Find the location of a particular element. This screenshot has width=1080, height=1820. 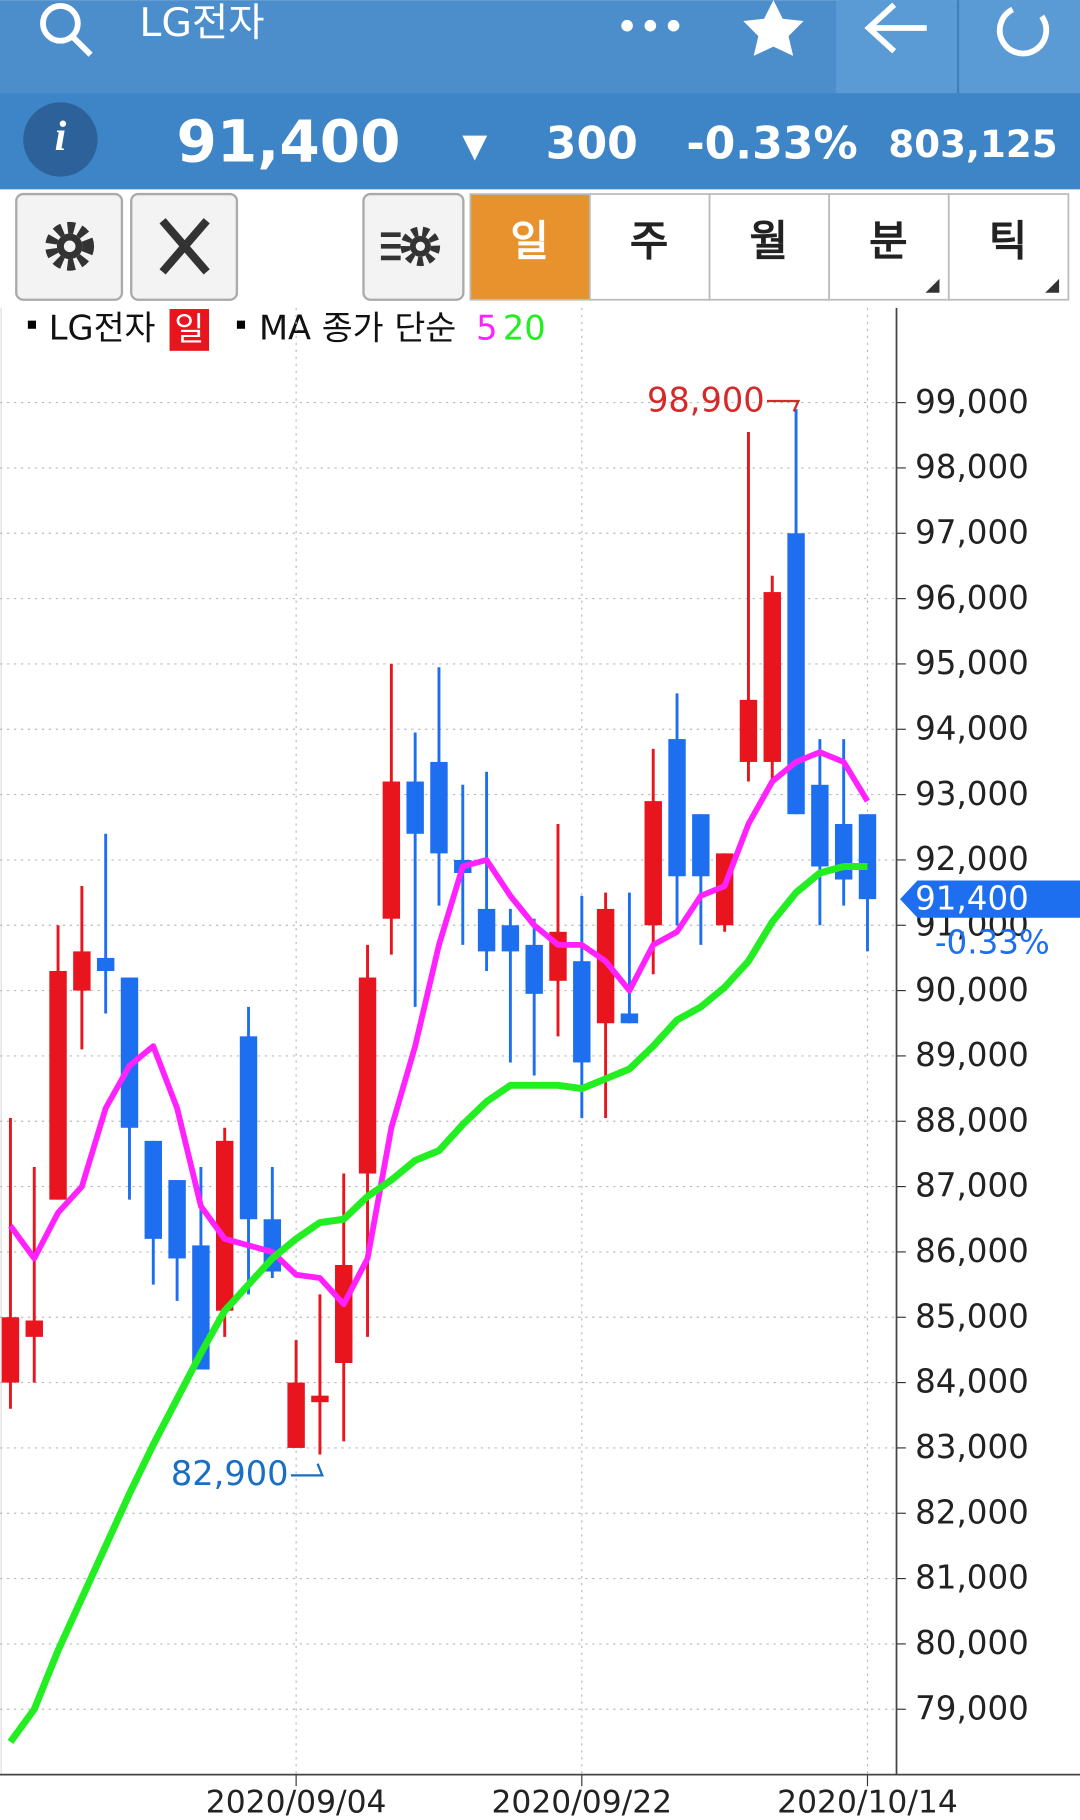

legend-period: 일 is located at coordinates (189, 329).